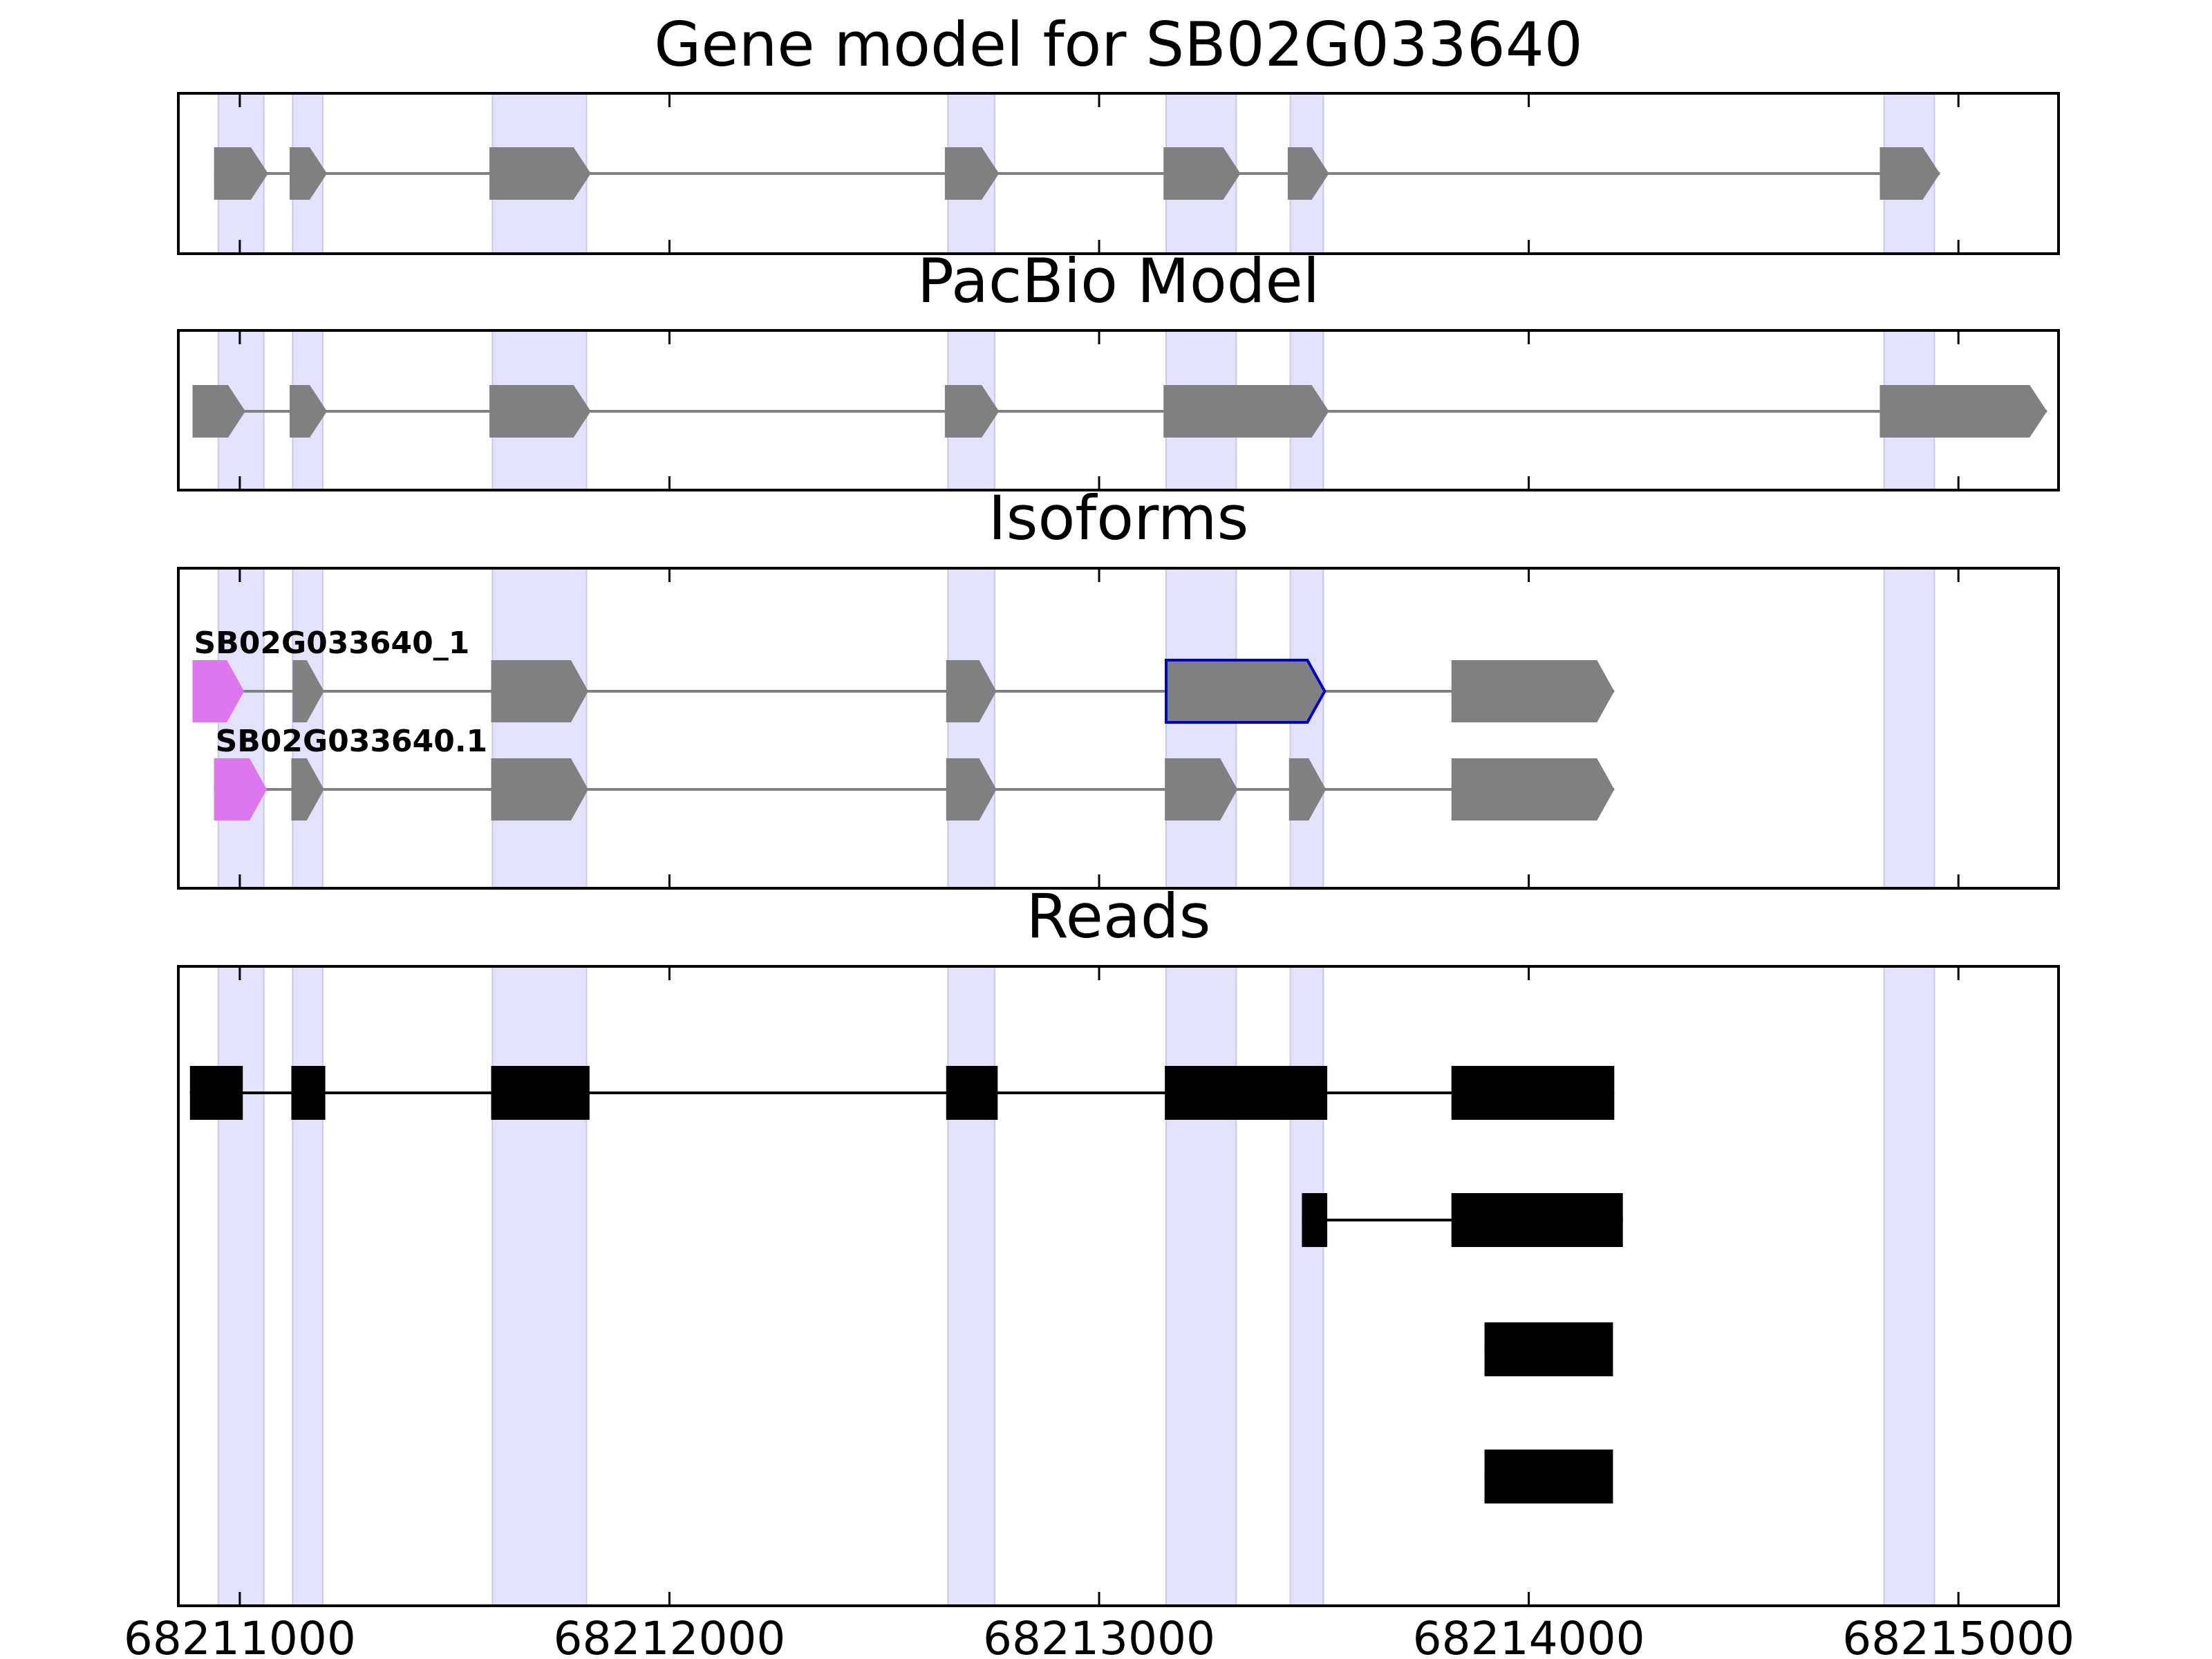 The image size is (2212, 1659). I want to click on track-label: SB02G033640.1, so click(352, 742).